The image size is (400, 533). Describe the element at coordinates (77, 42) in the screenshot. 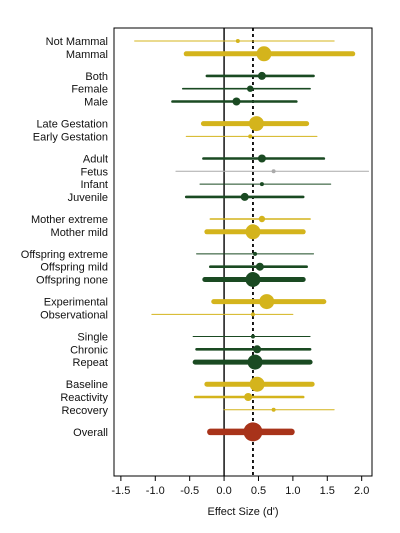

I see `row-label: Not Mammal` at that location.